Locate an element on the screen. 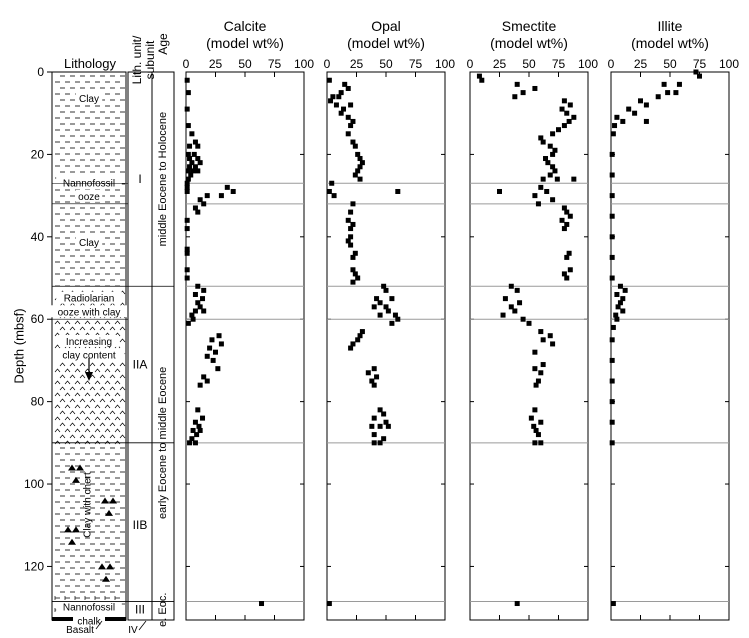 This screenshot has width=749, height=638. lith-unit-header-line1: Lith. unit/ is located at coordinates (137, 59).